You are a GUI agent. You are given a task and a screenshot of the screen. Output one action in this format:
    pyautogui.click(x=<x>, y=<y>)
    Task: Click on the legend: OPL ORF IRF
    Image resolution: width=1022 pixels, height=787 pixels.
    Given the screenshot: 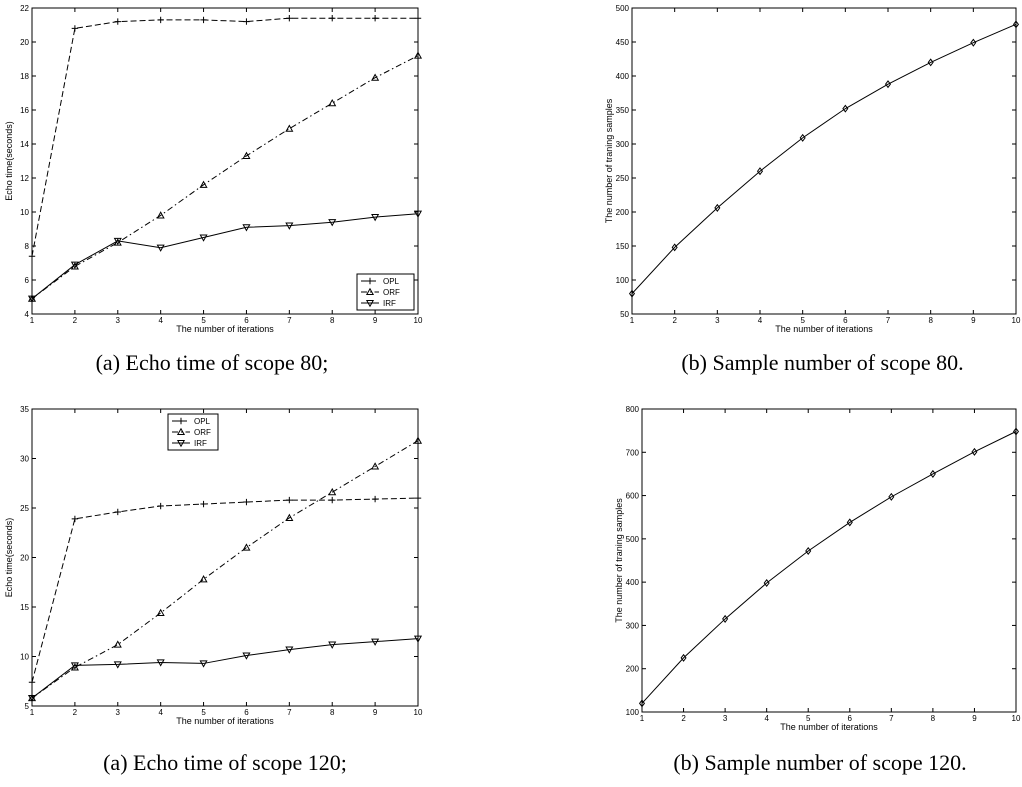 What is the action you would take?
    pyautogui.click(x=193, y=432)
    